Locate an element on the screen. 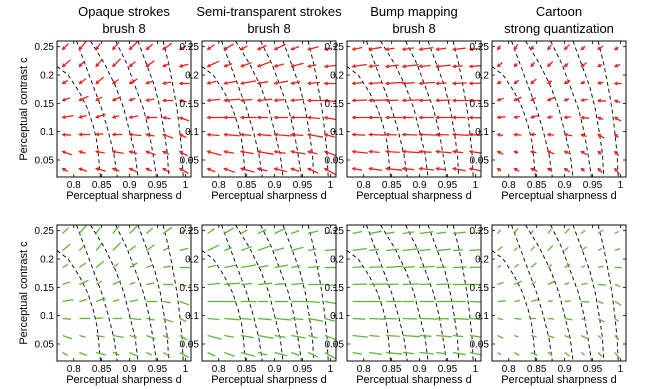 This screenshot has width=654, height=389. x-tick-label: 0.85 is located at coordinates (102, 369).